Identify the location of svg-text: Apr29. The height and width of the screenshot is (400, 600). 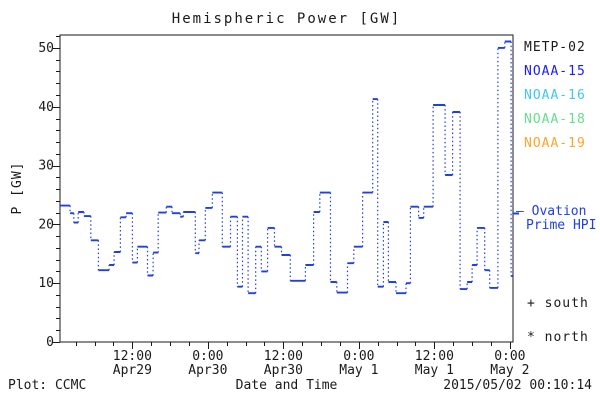
(132, 370).